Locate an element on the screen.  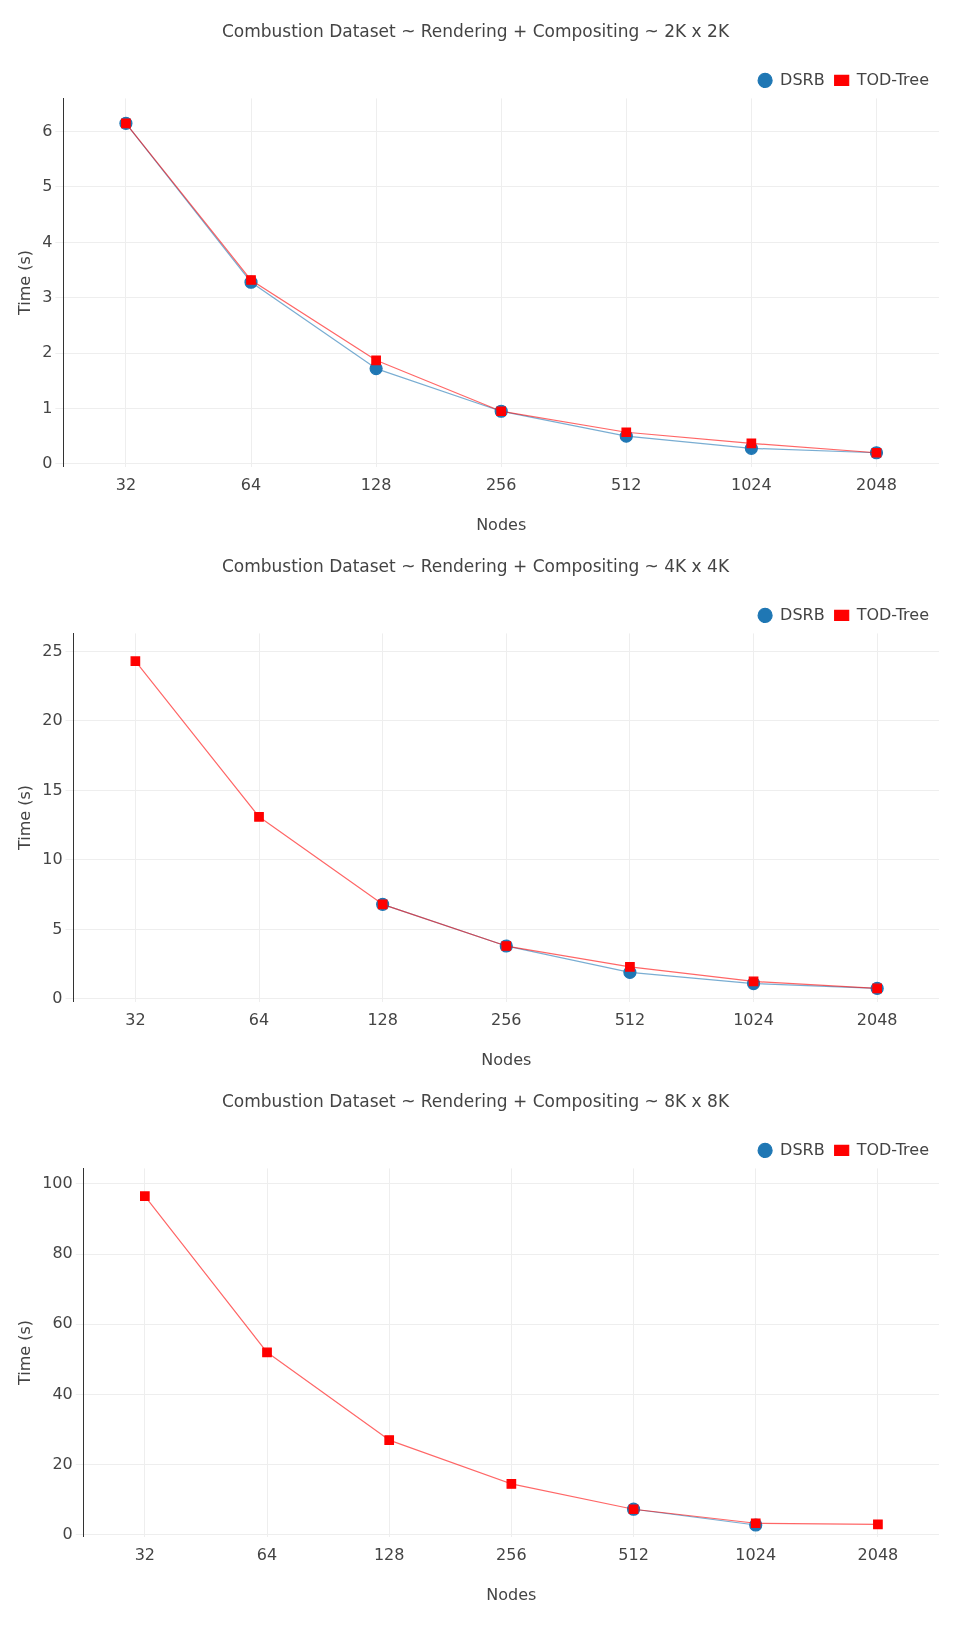
y-tick-label: 2 is located at coordinates (47, 352).